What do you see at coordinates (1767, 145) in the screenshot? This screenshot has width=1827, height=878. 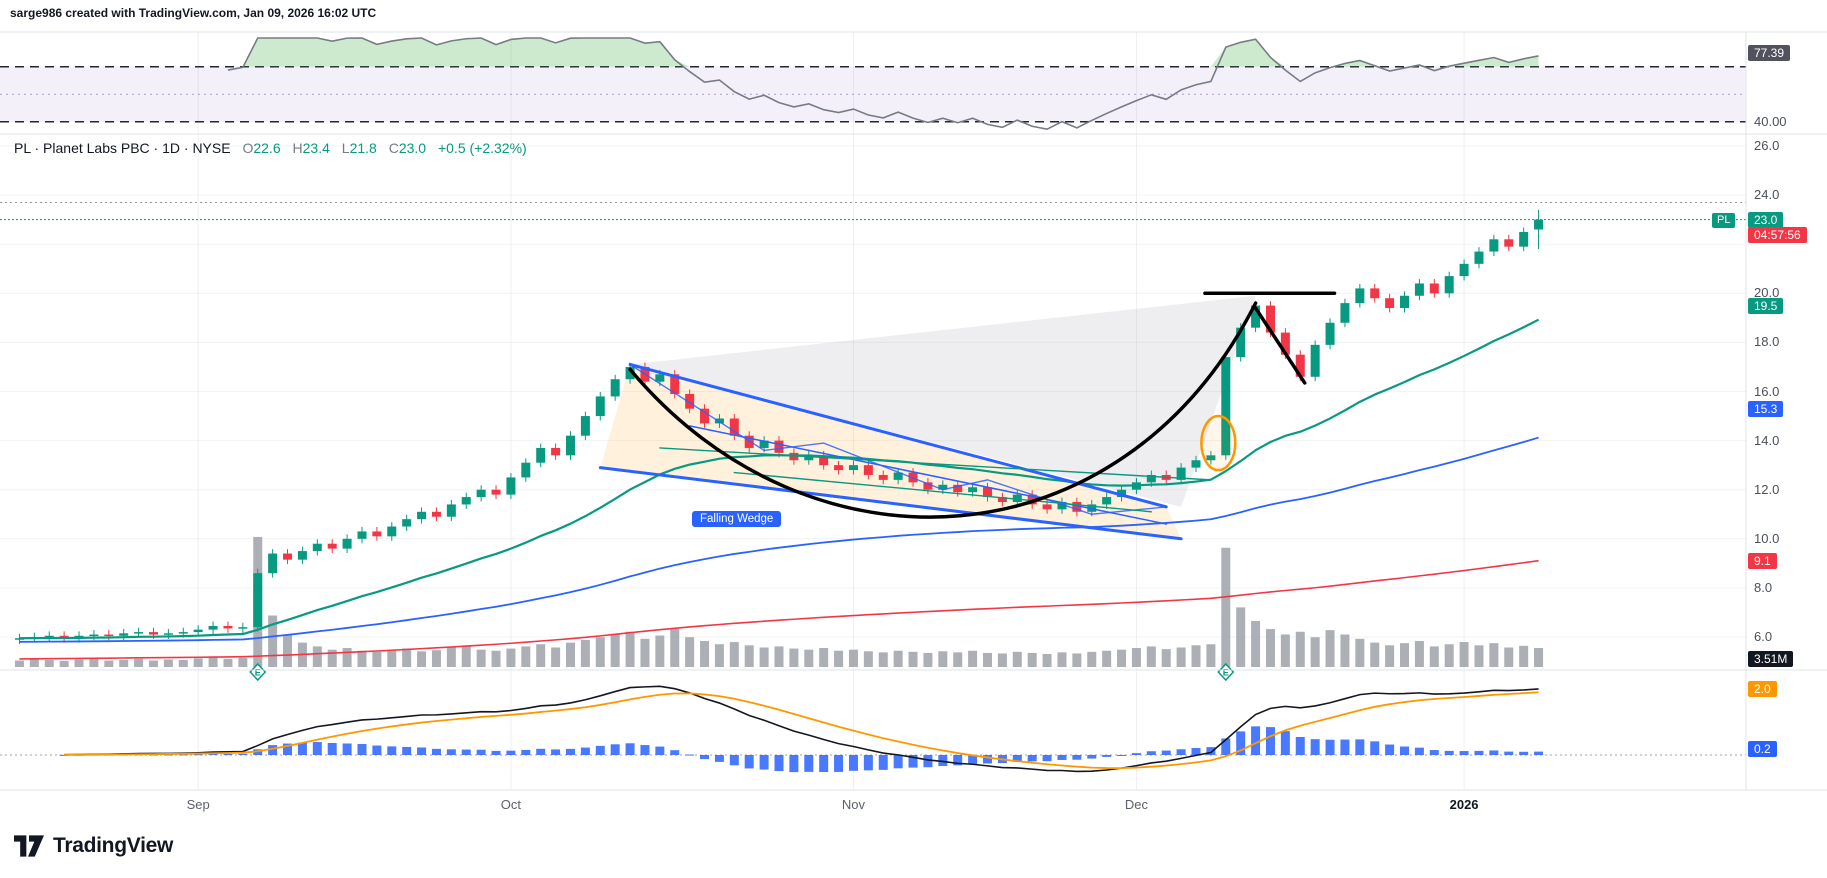 I see `price-tick-label: 26.0` at bounding box center [1767, 145].